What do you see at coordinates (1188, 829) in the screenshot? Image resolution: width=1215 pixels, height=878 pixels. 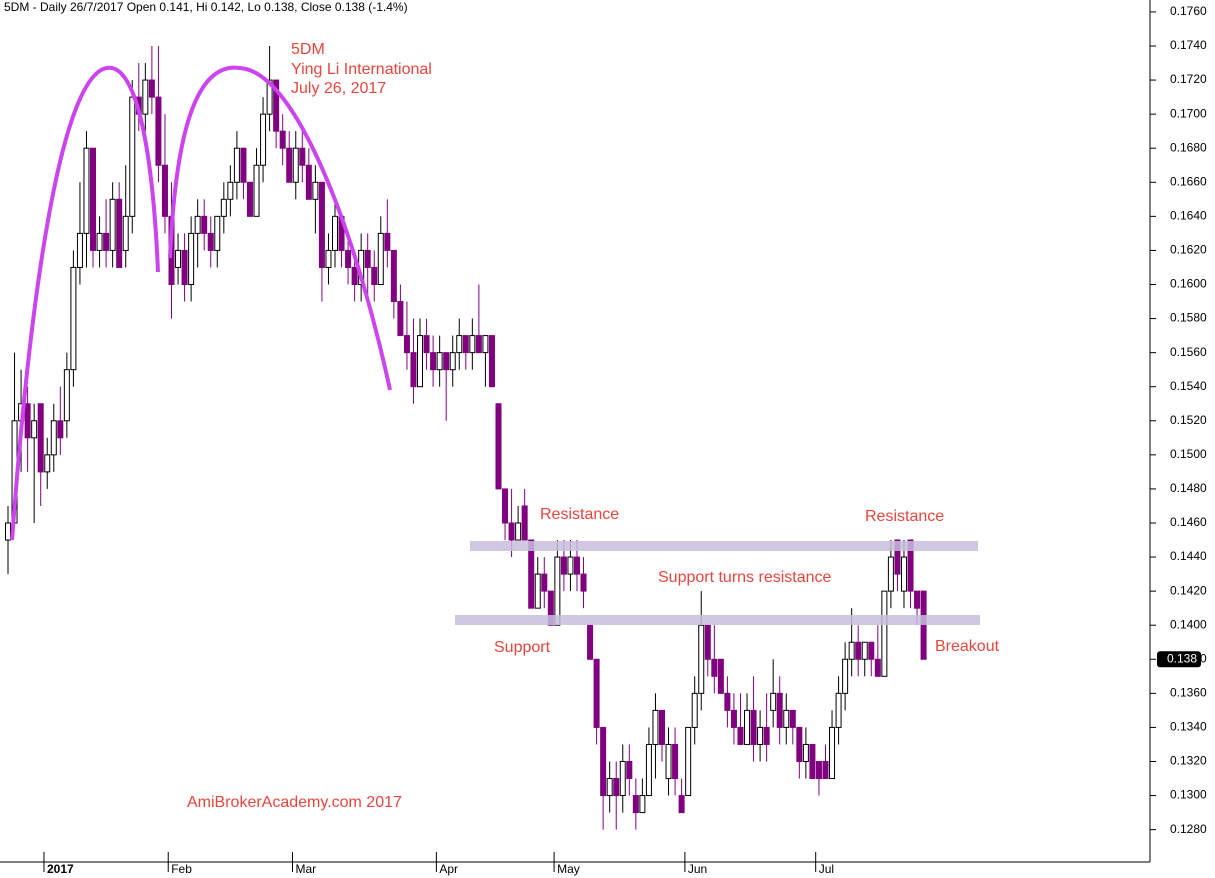 I see `y-tick-label: 0.1280` at bounding box center [1188, 829].